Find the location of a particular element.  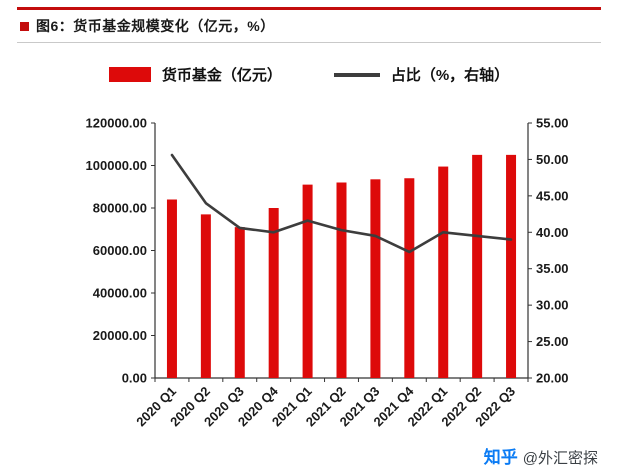

left-axis-label: 0.00 is located at coordinates (134, 378).